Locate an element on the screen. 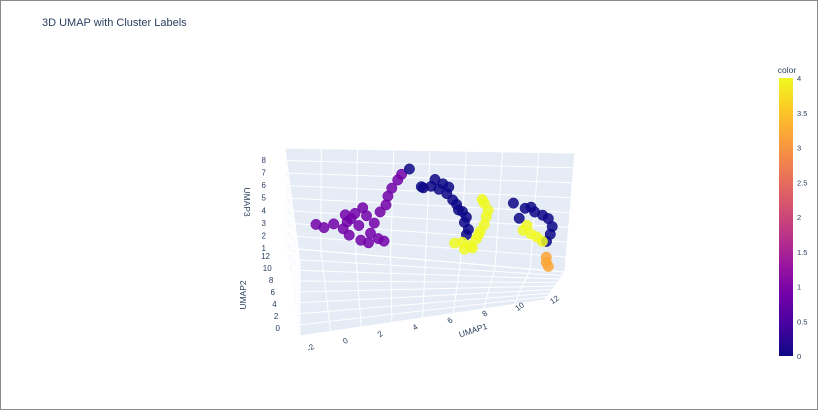 Image resolution: width=822 pixels, height=418 pixels. x-tick-label: 12 is located at coordinates (554, 299).